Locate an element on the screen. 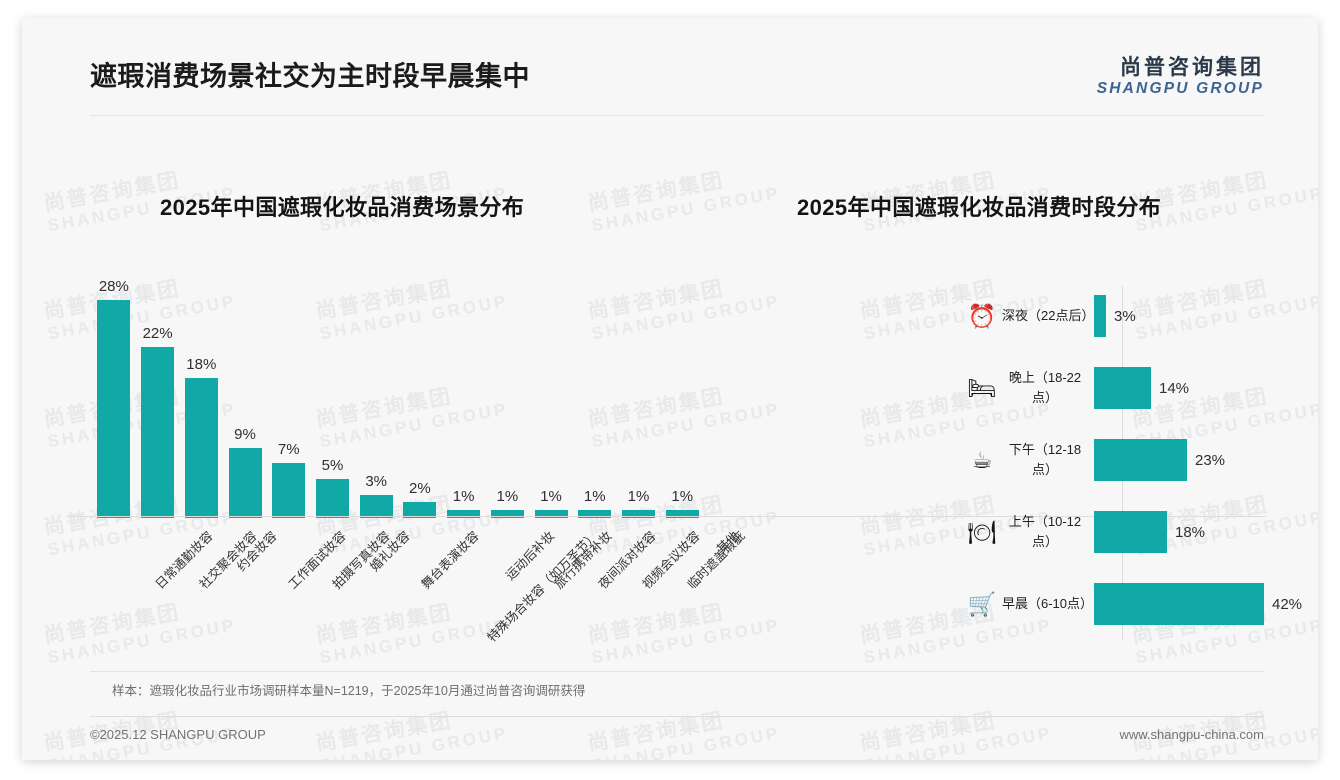 The image size is (1340, 780). bar-track: 3% is located at coordinates (1193, 316).